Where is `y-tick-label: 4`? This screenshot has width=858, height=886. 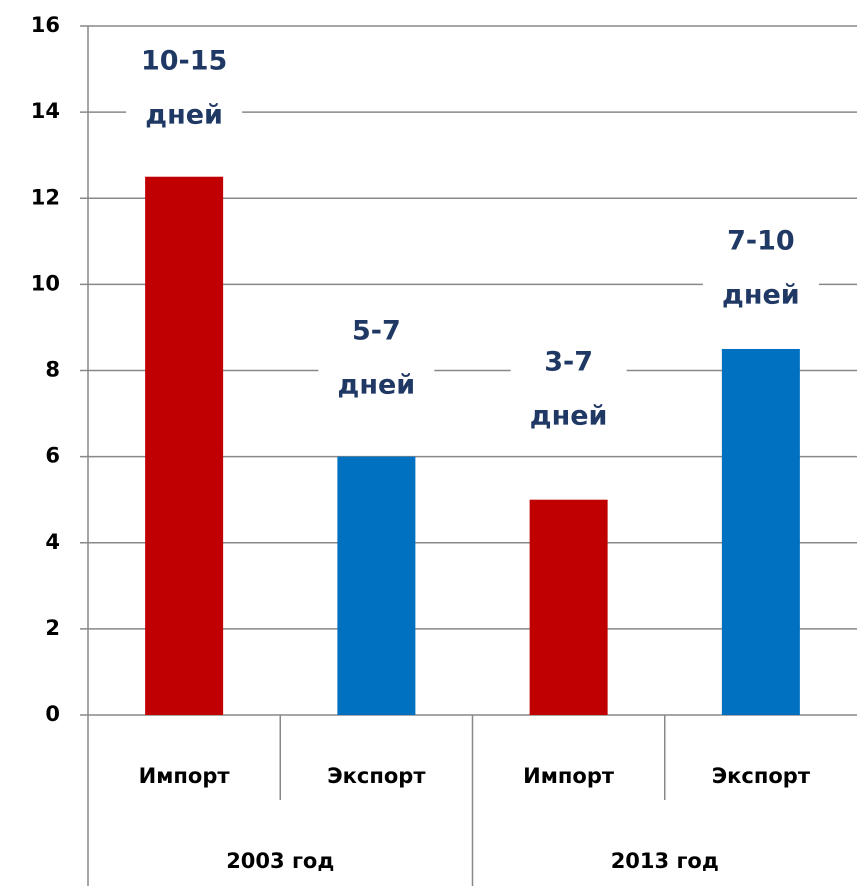 y-tick-label: 4 is located at coordinates (52, 542).